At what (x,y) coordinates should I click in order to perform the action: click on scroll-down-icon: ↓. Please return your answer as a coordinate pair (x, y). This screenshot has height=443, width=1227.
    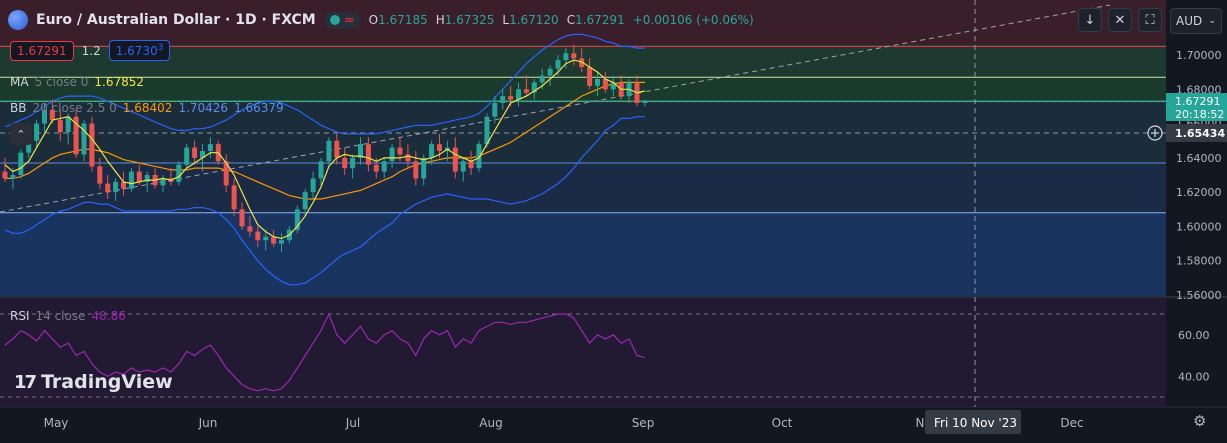
    Looking at the image, I should click on (1090, 20).